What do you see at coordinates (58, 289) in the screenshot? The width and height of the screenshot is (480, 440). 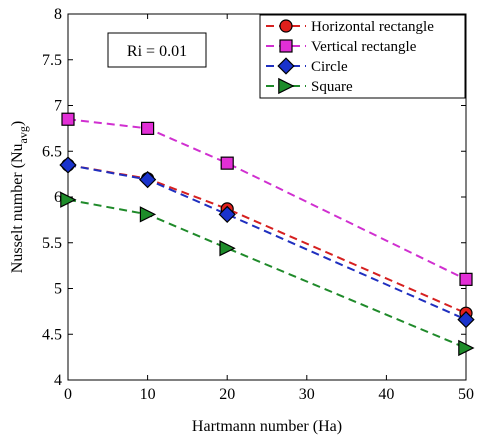 I see `y-tick-label: 5` at bounding box center [58, 289].